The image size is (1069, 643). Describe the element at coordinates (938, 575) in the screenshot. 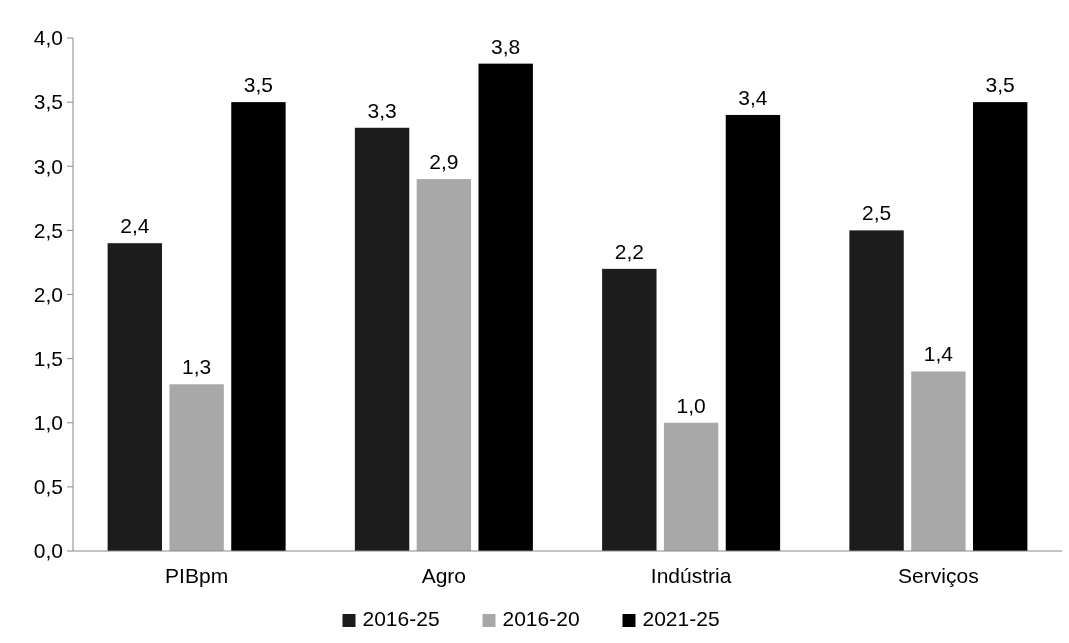

I see `x-tick-label: Serviços` at that location.